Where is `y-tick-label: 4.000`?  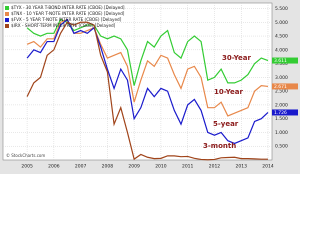 y-tick-label: 4.000 is located at coordinates (281, 50).